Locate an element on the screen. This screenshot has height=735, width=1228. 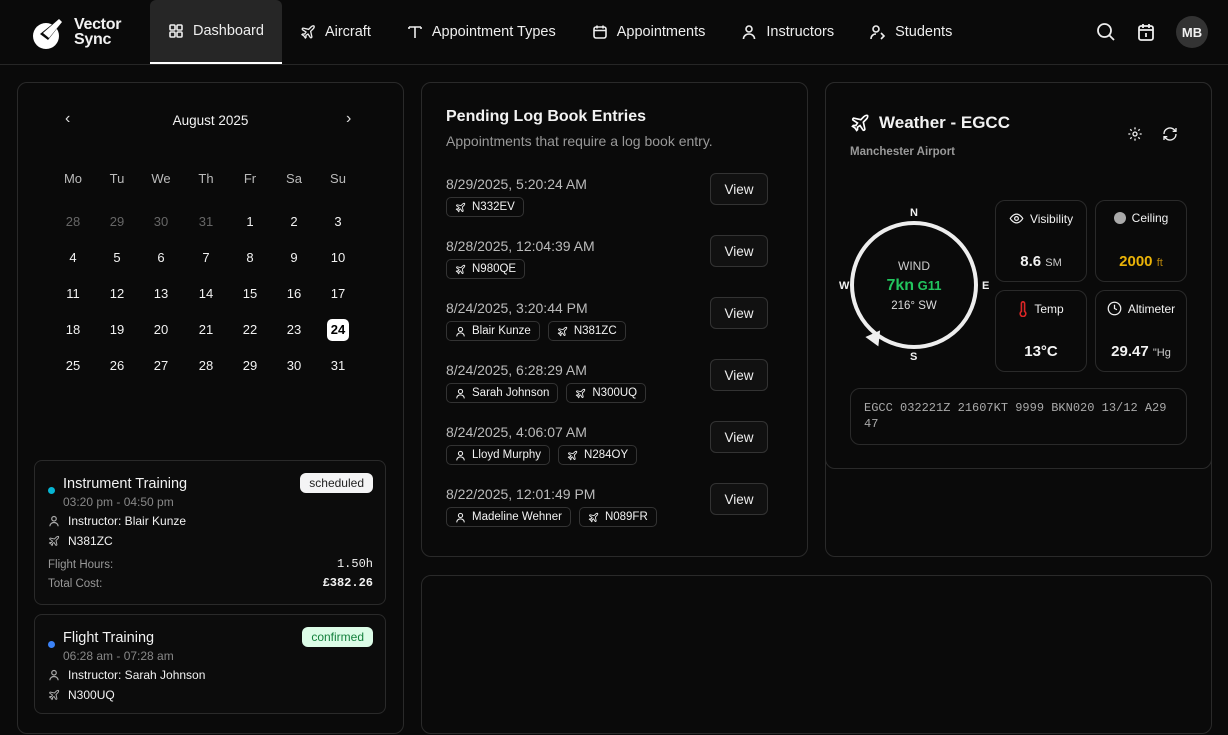
calendar-day: 23 is located at coordinates (294, 329).